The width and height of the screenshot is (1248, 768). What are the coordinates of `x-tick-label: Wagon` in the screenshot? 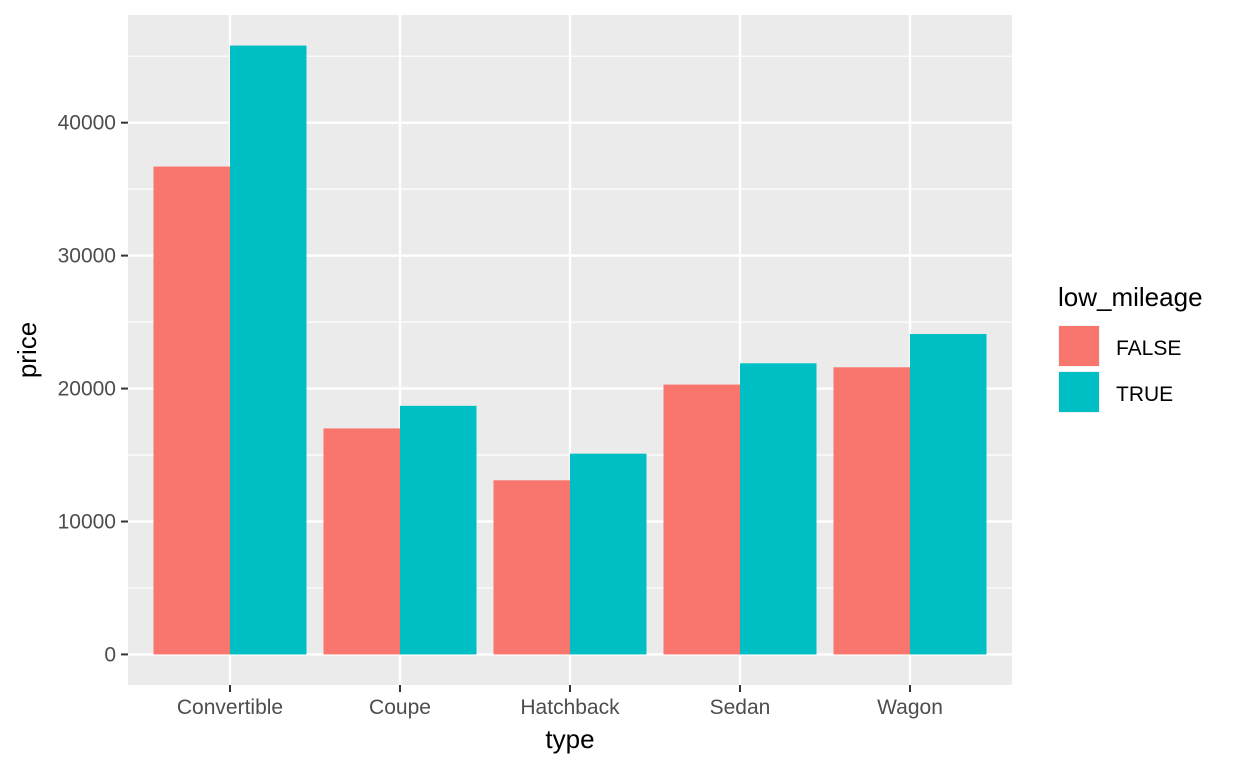 It's located at (910, 707).